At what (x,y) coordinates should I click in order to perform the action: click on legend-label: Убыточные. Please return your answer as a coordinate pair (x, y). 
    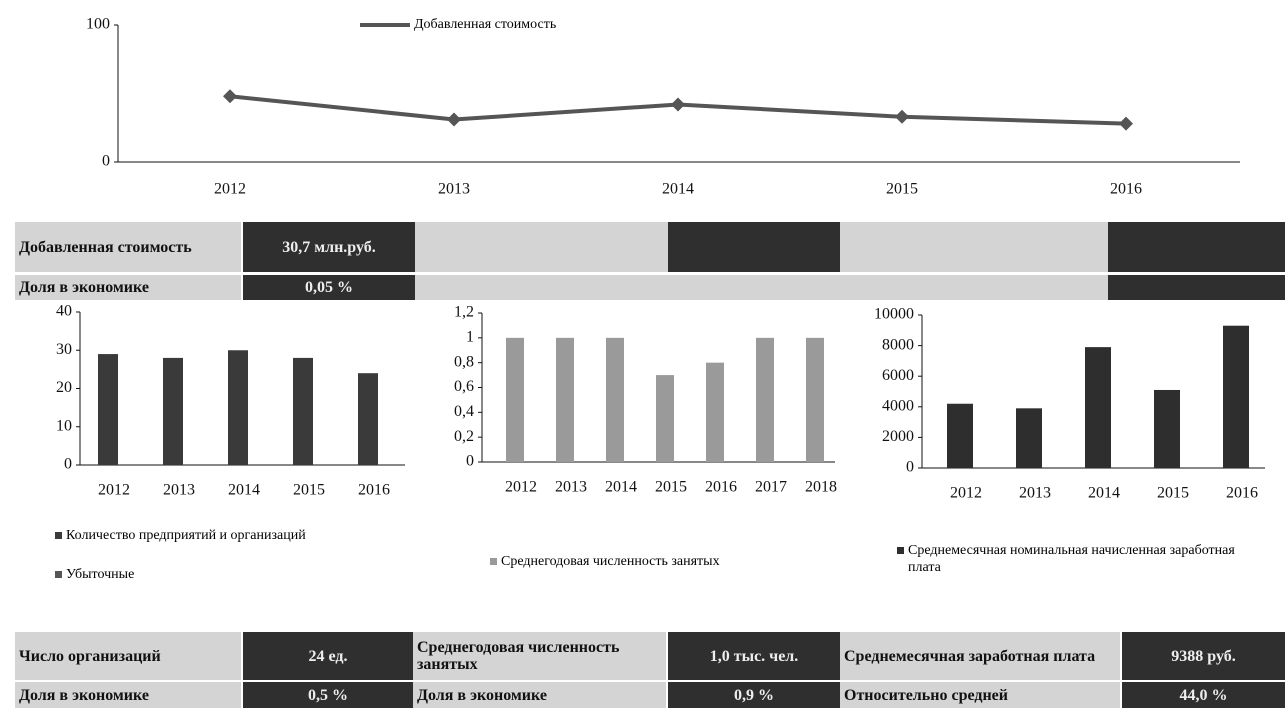
    Looking at the image, I should click on (100, 574).